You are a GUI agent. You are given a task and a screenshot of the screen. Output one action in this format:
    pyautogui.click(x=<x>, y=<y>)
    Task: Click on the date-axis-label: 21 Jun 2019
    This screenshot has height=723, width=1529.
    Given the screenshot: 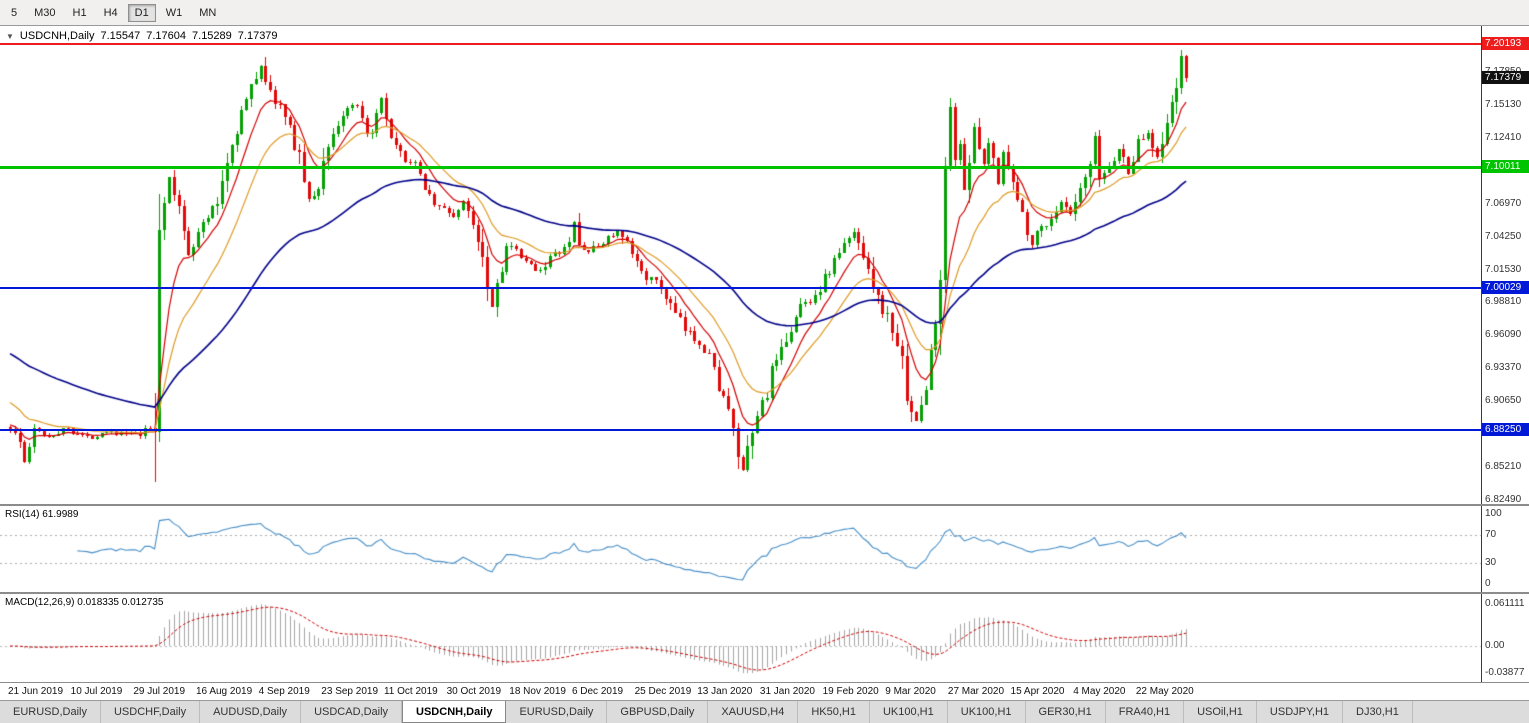 What is the action you would take?
    pyautogui.click(x=36, y=691)
    